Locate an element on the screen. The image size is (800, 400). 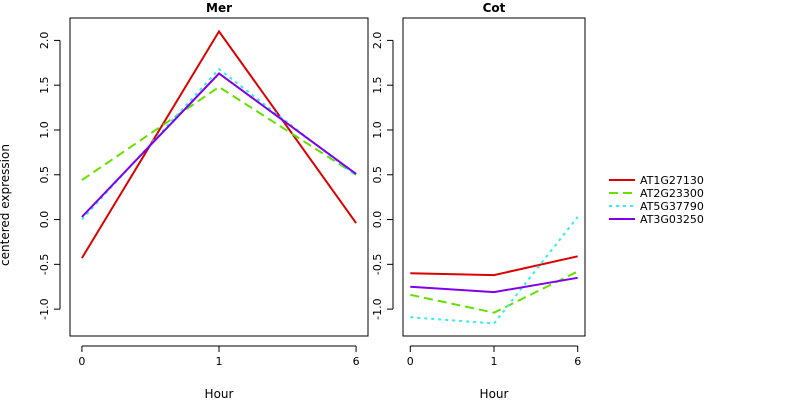
legend-label: AT3G03250 is located at coordinates (672, 219).